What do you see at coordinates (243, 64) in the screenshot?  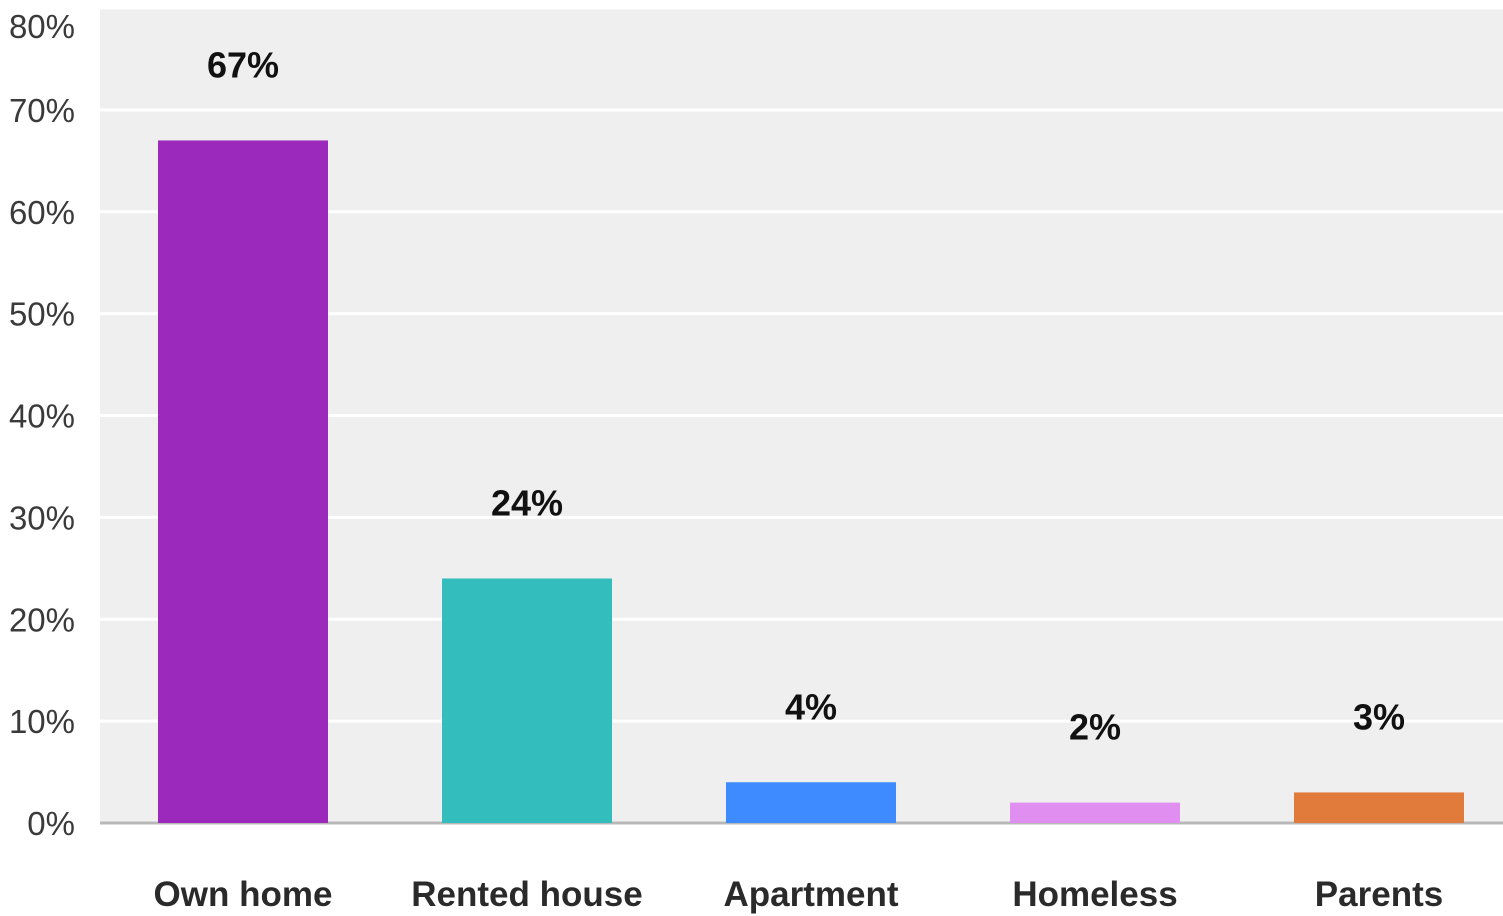 I see `bar-value-label: 67%` at bounding box center [243, 64].